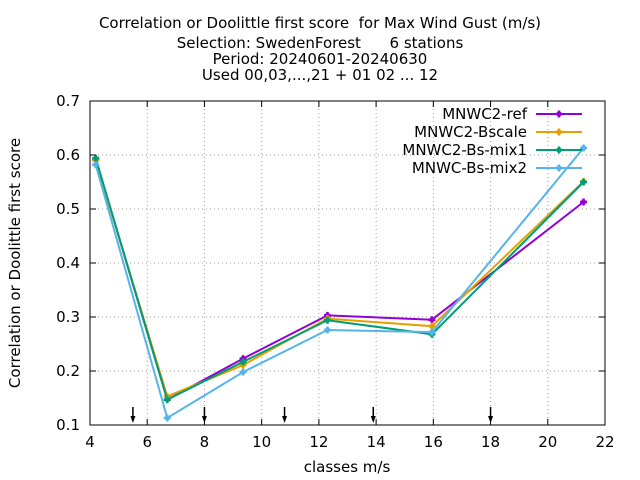 The width and height of the screenshot is (640, 480). I want to click on x-axis-label: classes m/s, so click(347, 467).